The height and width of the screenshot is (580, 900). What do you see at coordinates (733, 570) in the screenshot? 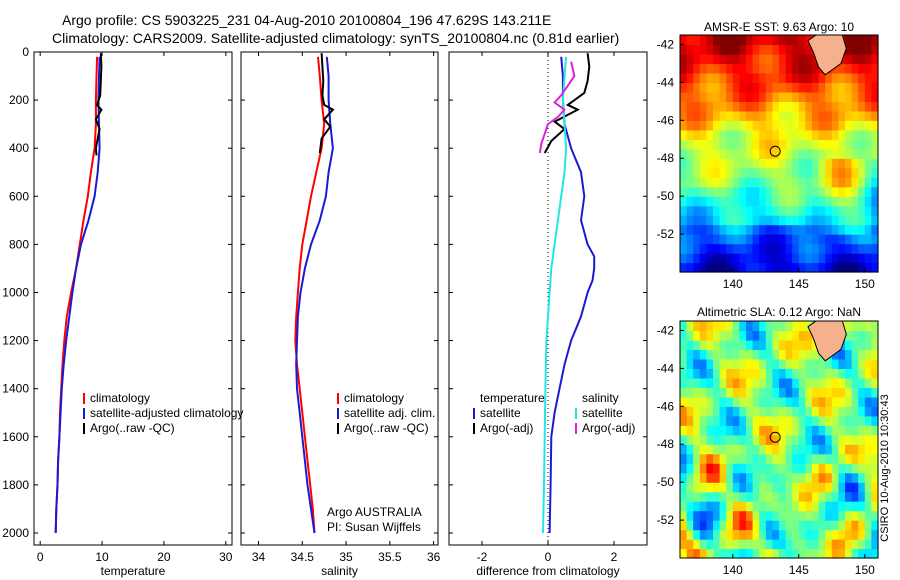
I see `sla-xtick-label: 140` at bounding box center [733, 570].